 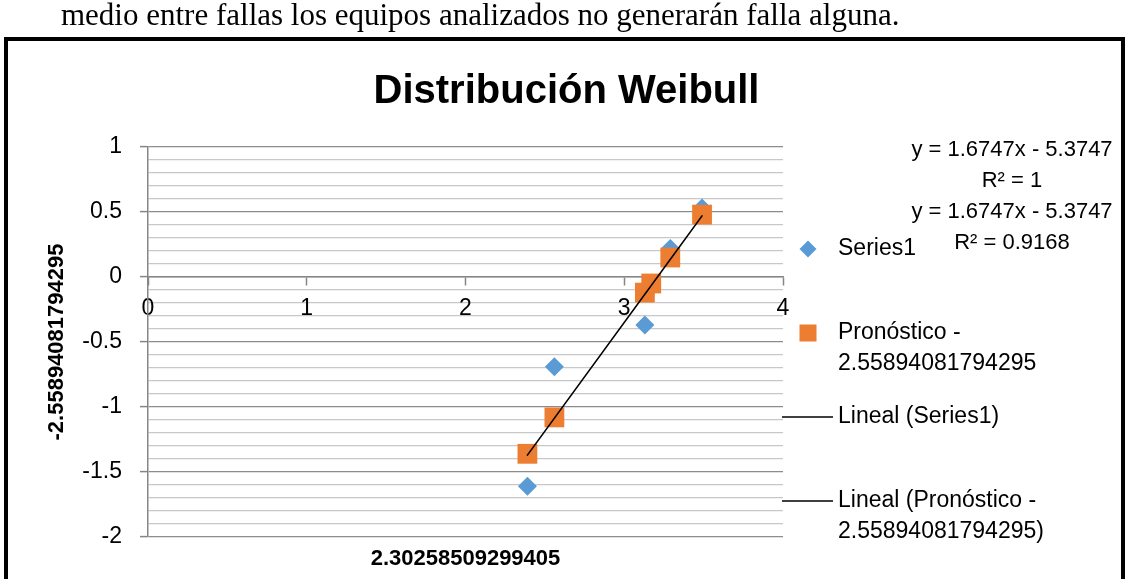 I want to click on text: R² = 0.9168, so click(x=1012, y=242).